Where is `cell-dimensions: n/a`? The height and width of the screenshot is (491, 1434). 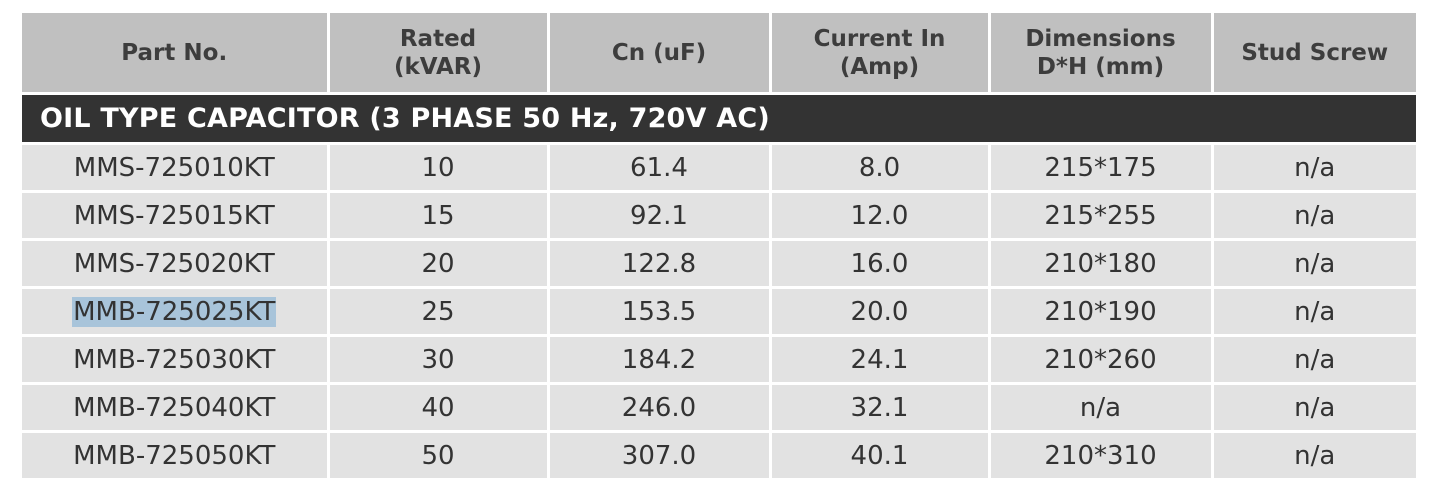
cell-dimensions: n/a is located at coordinates (1101, 408).